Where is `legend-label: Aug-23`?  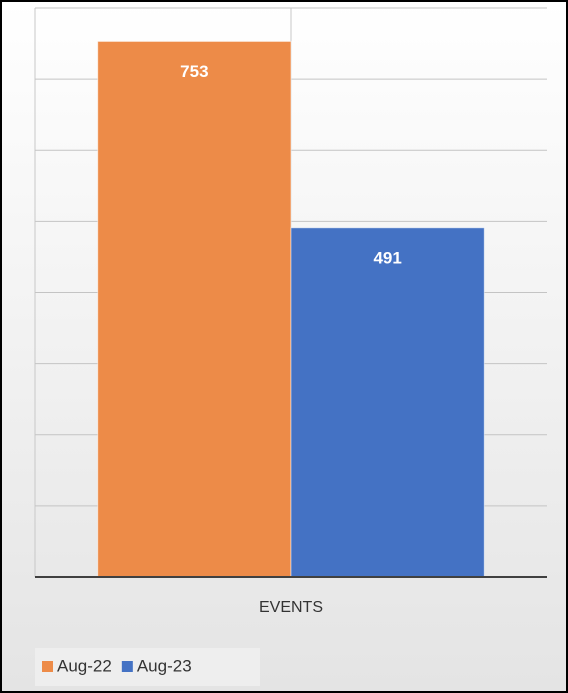 legend-label: Aug-23 is located at coordinates (164, 665).